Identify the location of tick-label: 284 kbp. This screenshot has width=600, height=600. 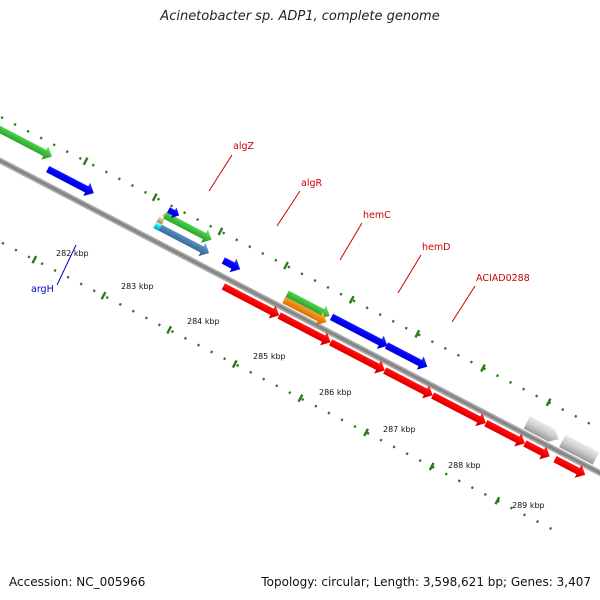
(203, 321).